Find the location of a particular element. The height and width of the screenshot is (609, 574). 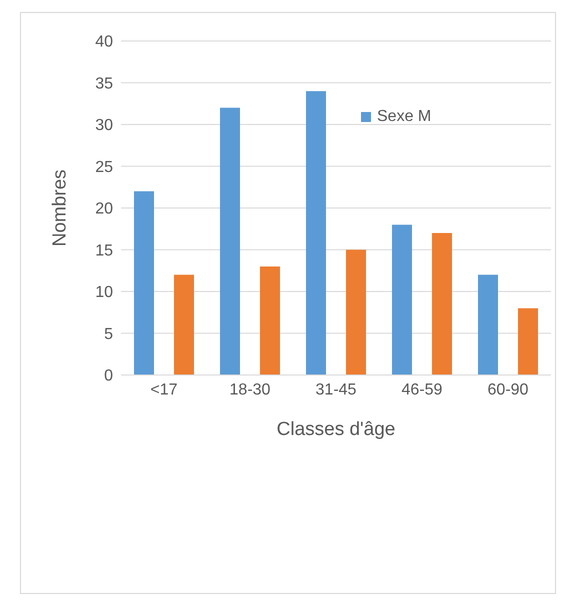

x-tick-label: <17 is located at coordinates (164, 389).